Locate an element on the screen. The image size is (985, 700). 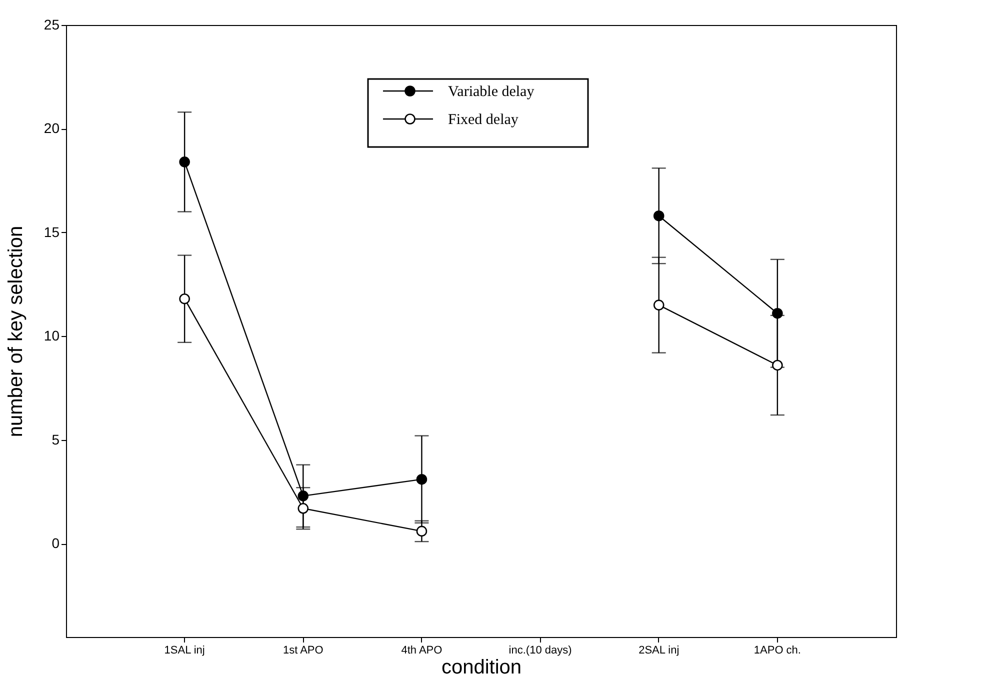
x-tick-label: 1APO ch. is located at coordinates (777, 650).